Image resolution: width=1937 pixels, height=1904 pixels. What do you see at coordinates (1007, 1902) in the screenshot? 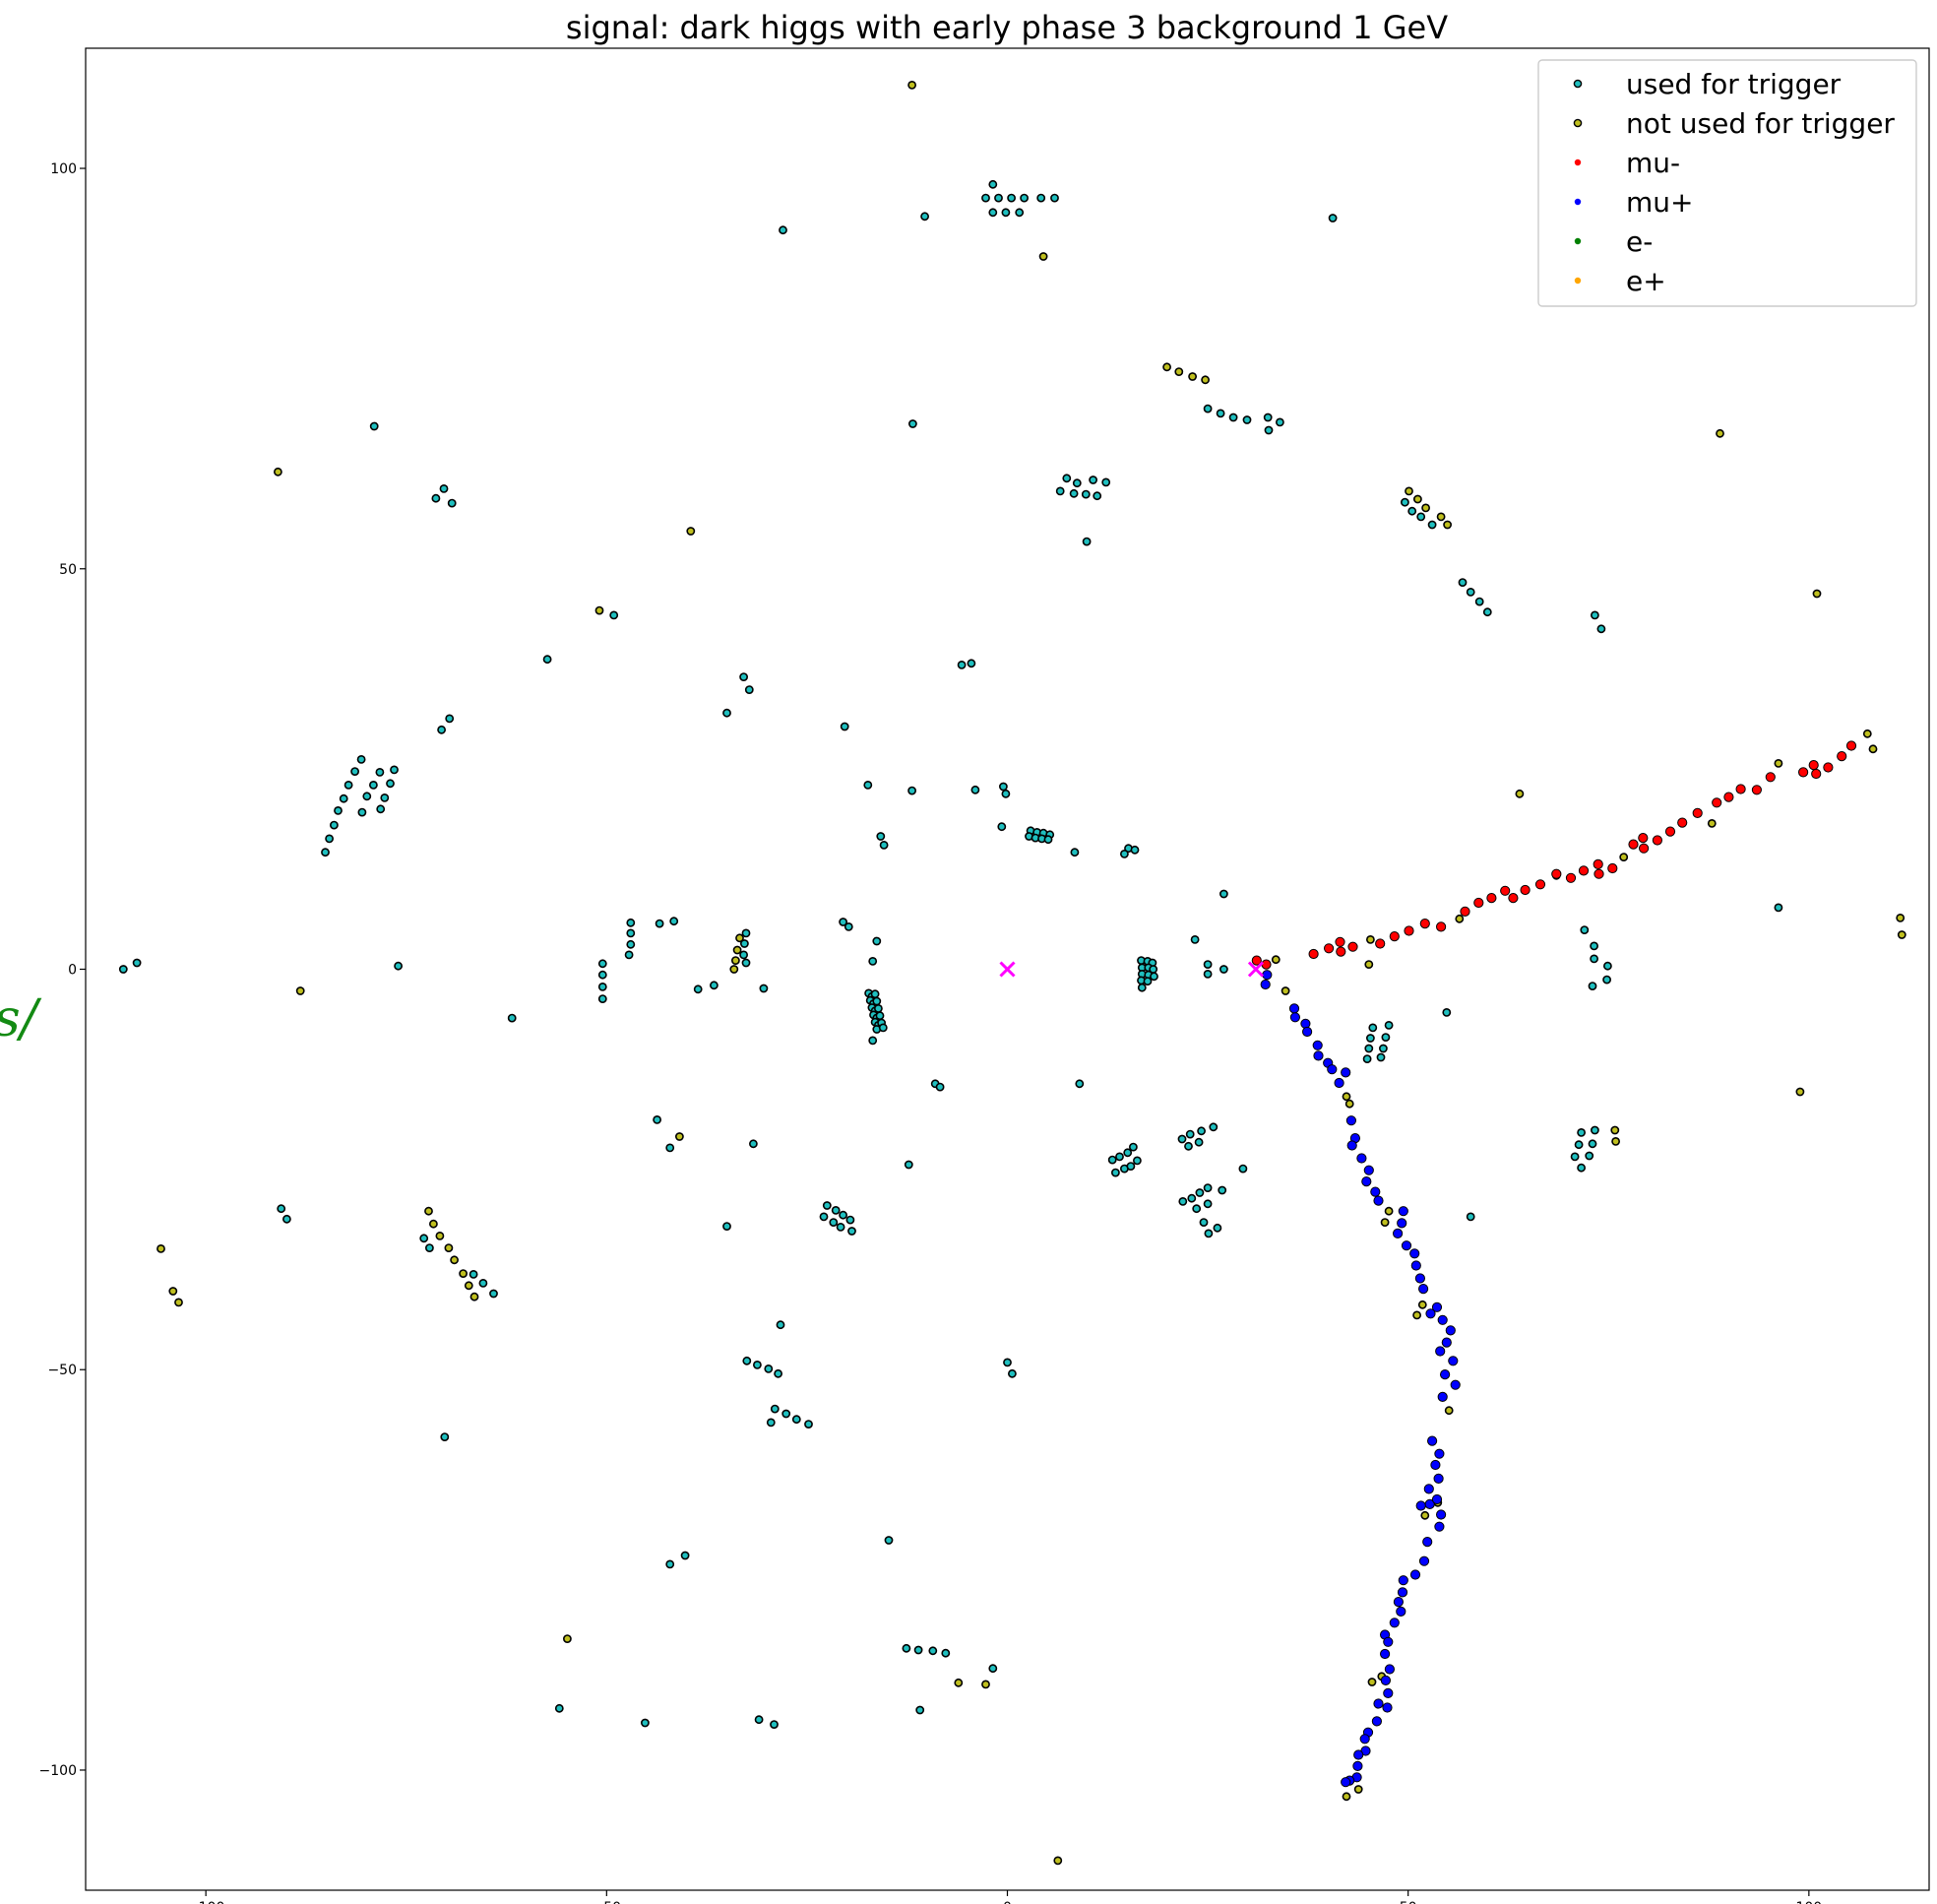
I see `x-tick-label: 0` at bounding box center [1007, 1902].